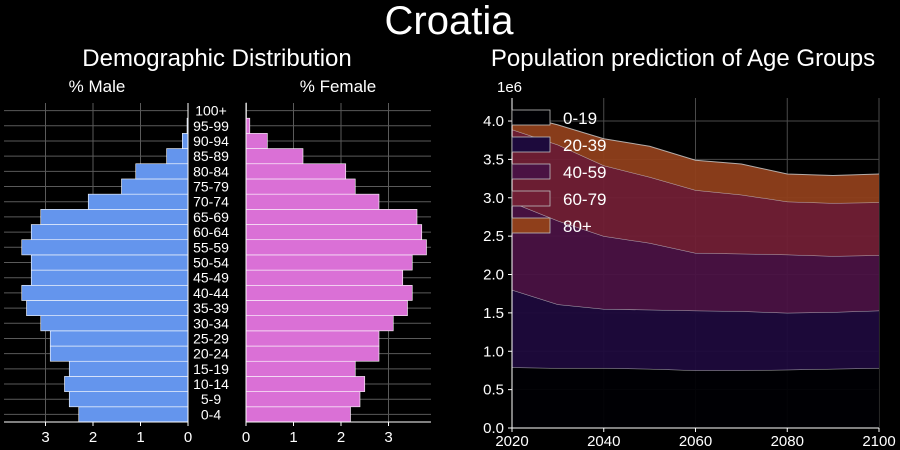 The width and height of the screenshot is (900, 450). I want to click on age-group-label: 65-69, so click(211, 217).